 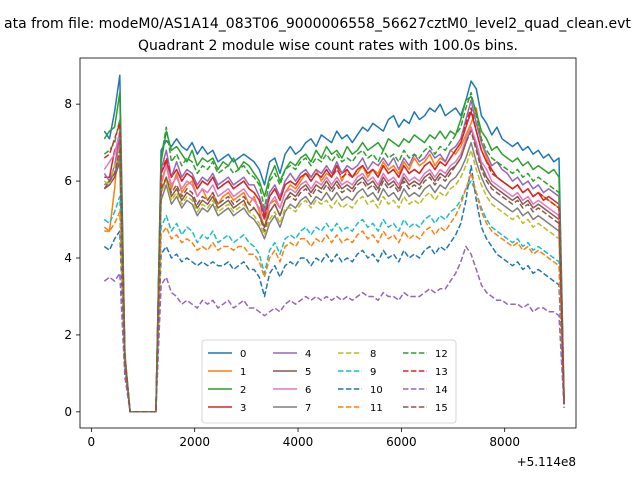 What do you see at coordinates (441, 390) in the screenshot?
I see `legend-label-14: 14` at bounding box center [441, 390].